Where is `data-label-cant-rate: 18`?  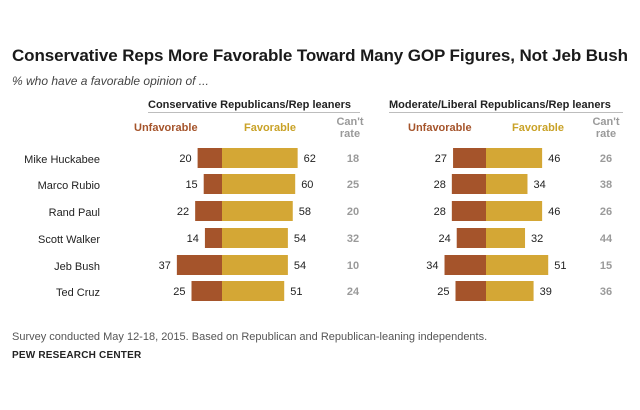 data-label-cant-rate: 18 is located at coordinates (353, 159).